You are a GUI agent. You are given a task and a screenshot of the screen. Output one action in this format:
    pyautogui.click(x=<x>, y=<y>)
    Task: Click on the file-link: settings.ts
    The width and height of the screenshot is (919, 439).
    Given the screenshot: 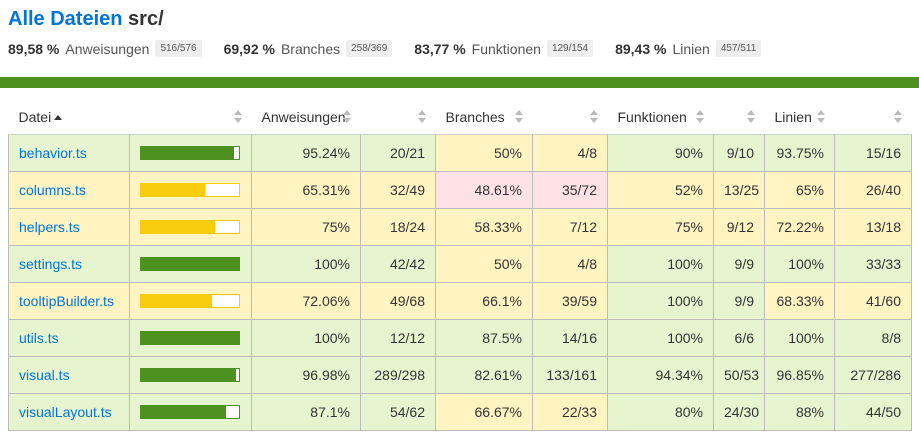 What is the action you would take?
    pyautogui.click(x=51, y=264)
    